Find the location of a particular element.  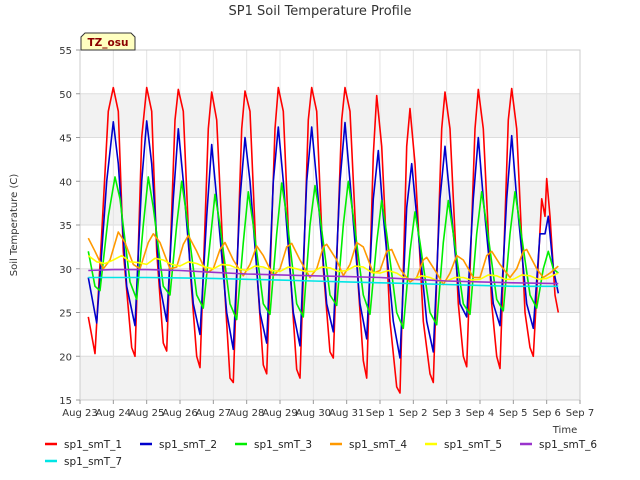

legend-label: sp1_smT_5 is located at coordinates (473, 445).